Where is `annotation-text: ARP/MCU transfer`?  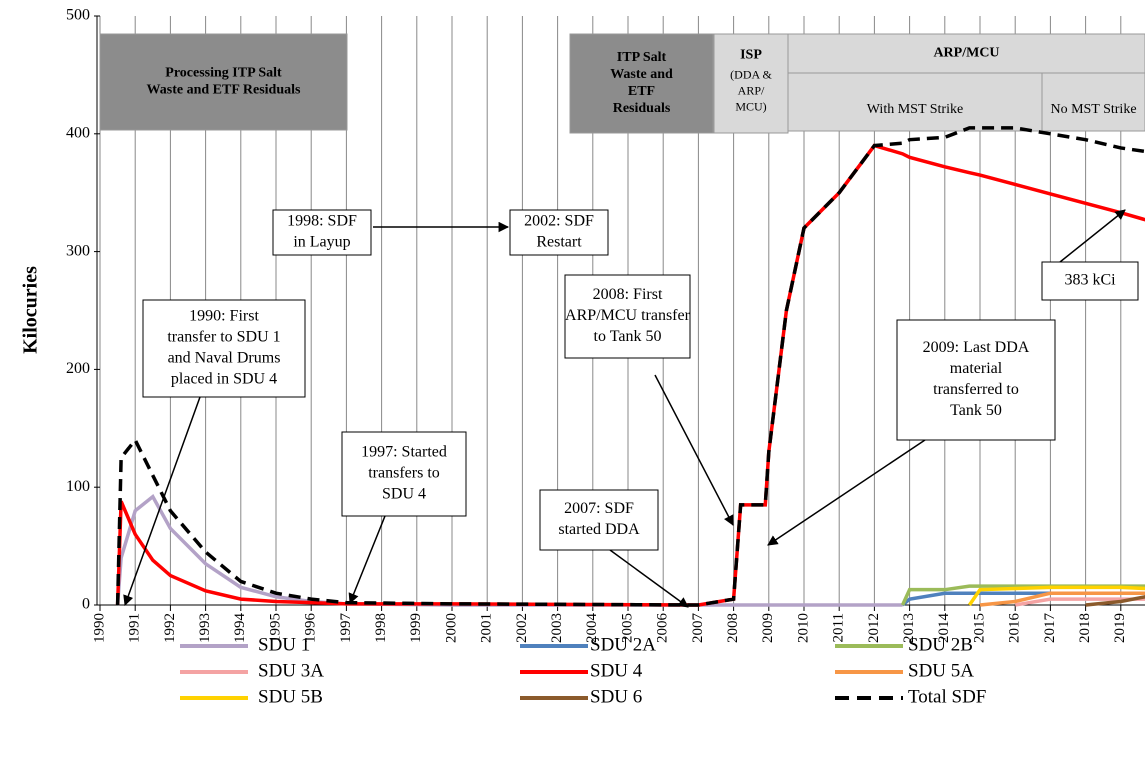 annotation-text: ARP/MCU transfer is located at coordinates (628, 315).